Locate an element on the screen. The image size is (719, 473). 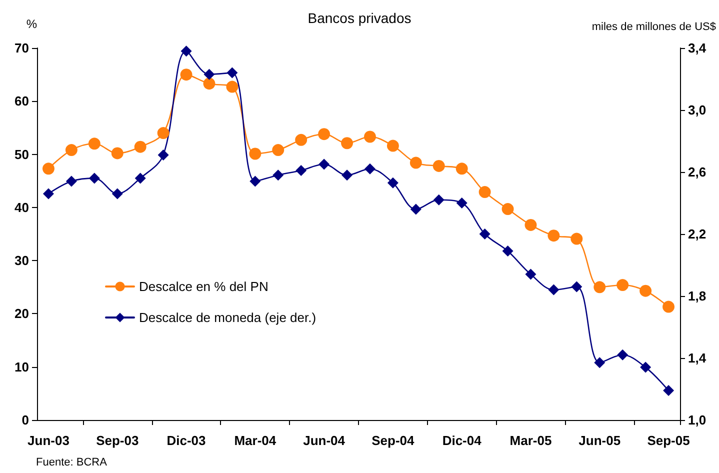
x-tick-label: Sep-04 is located at coordinates (394, 440).